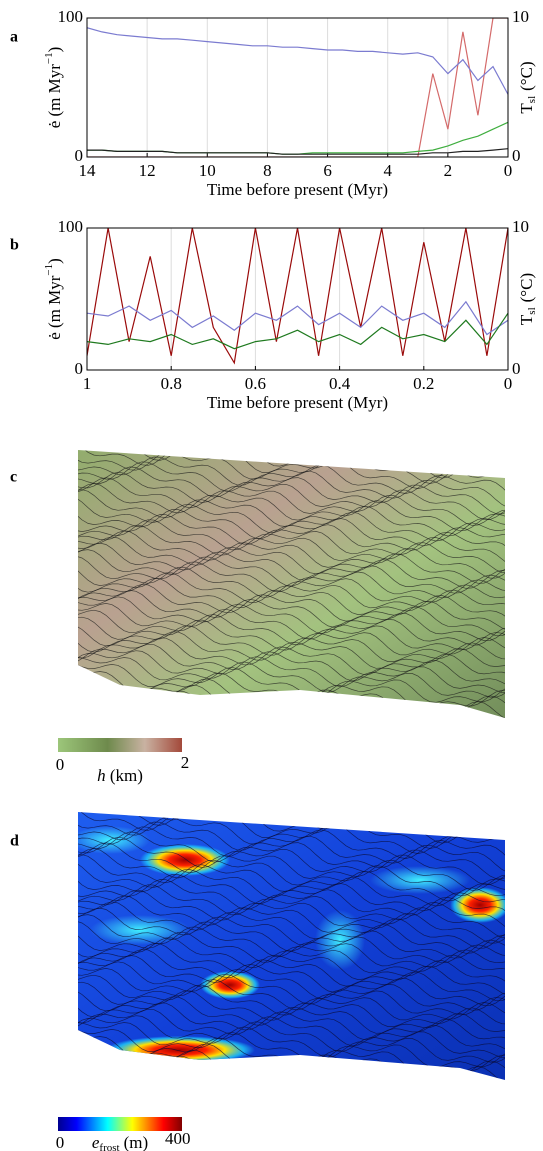 This screenshot has width=543, height=1151. I want to click on label-unit: (°C), so click(526, 287).